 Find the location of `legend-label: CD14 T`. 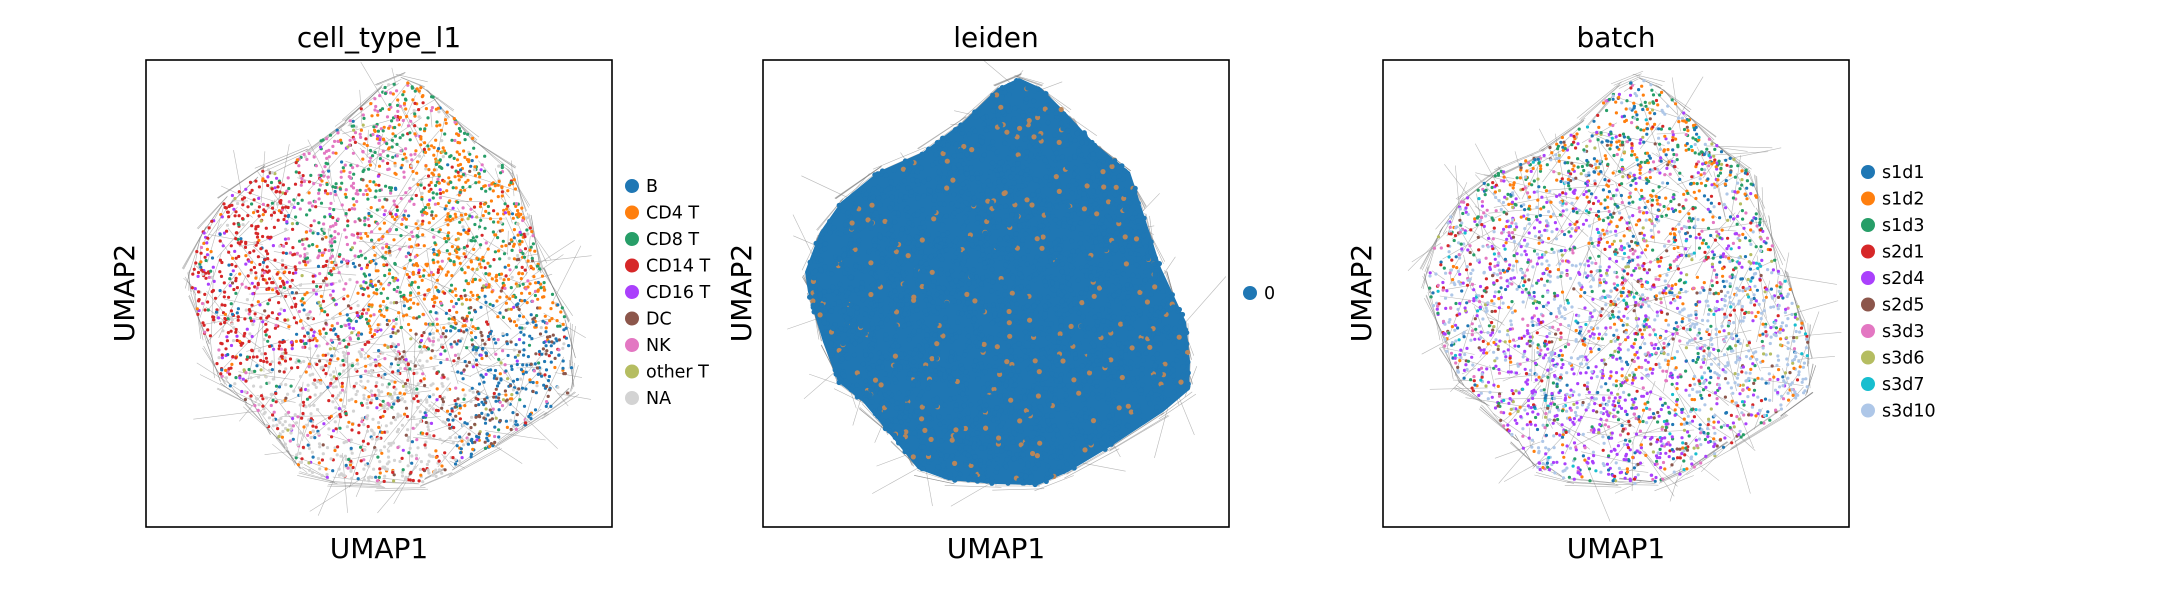

legend-label: CD14 T is located at coordinates (678, 267).